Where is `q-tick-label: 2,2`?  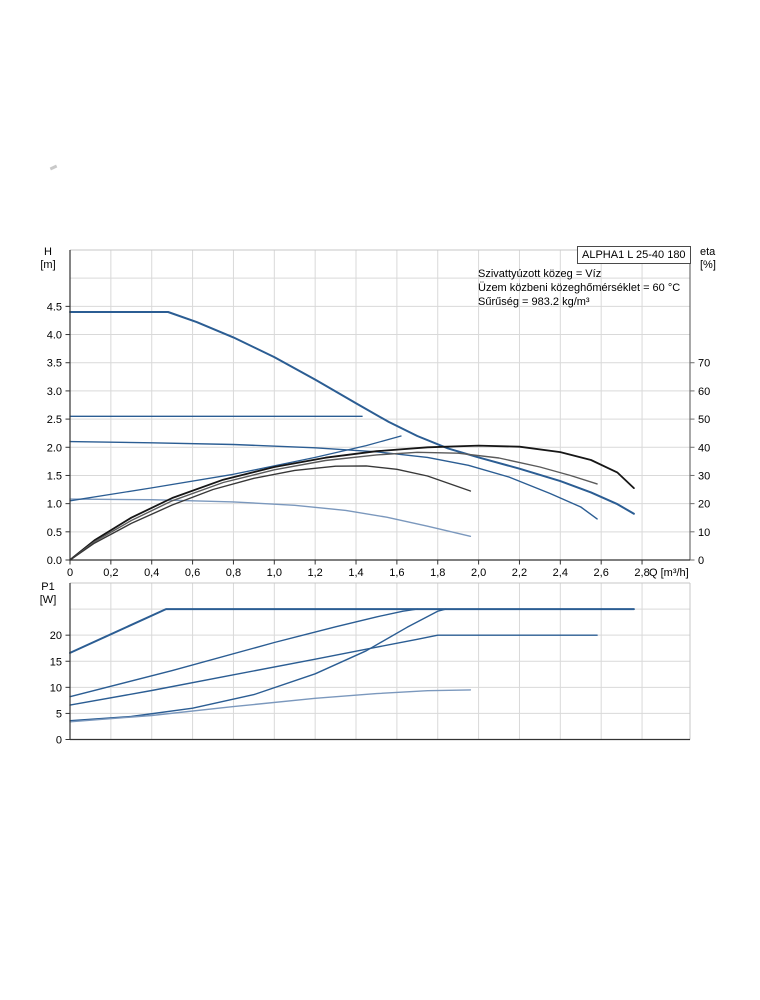
q-tick-label: 2,2 is located at coordinates (519, 573).